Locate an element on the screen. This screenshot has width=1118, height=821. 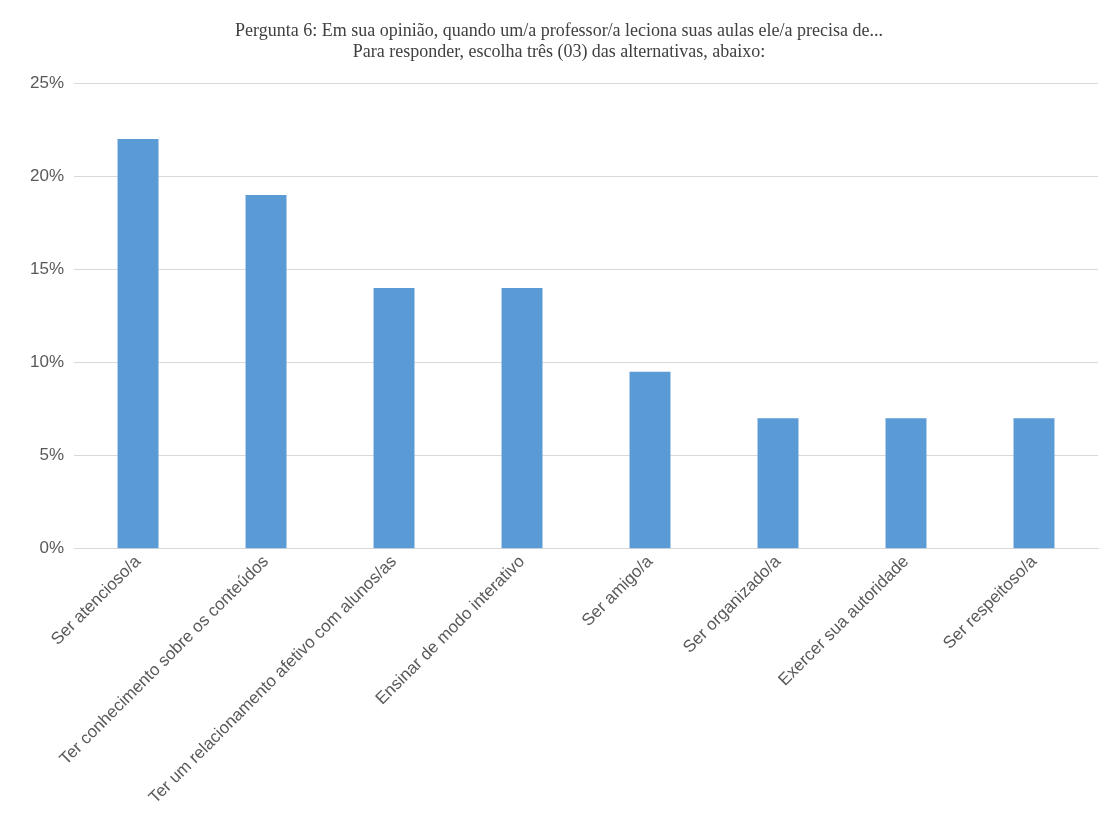
y-tick-label: 25% is located at coordinates (47, 82).